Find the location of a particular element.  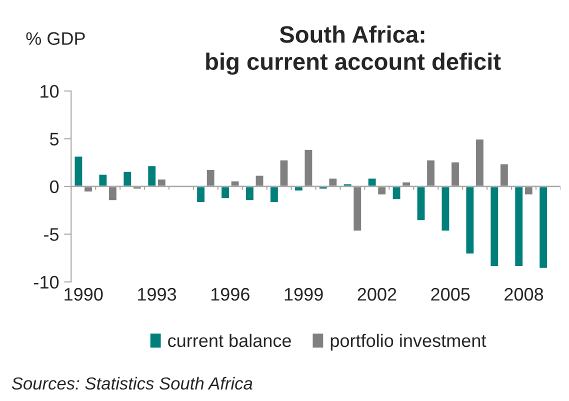

x-tick-label: 1996 is located at coordinates (230, 294).